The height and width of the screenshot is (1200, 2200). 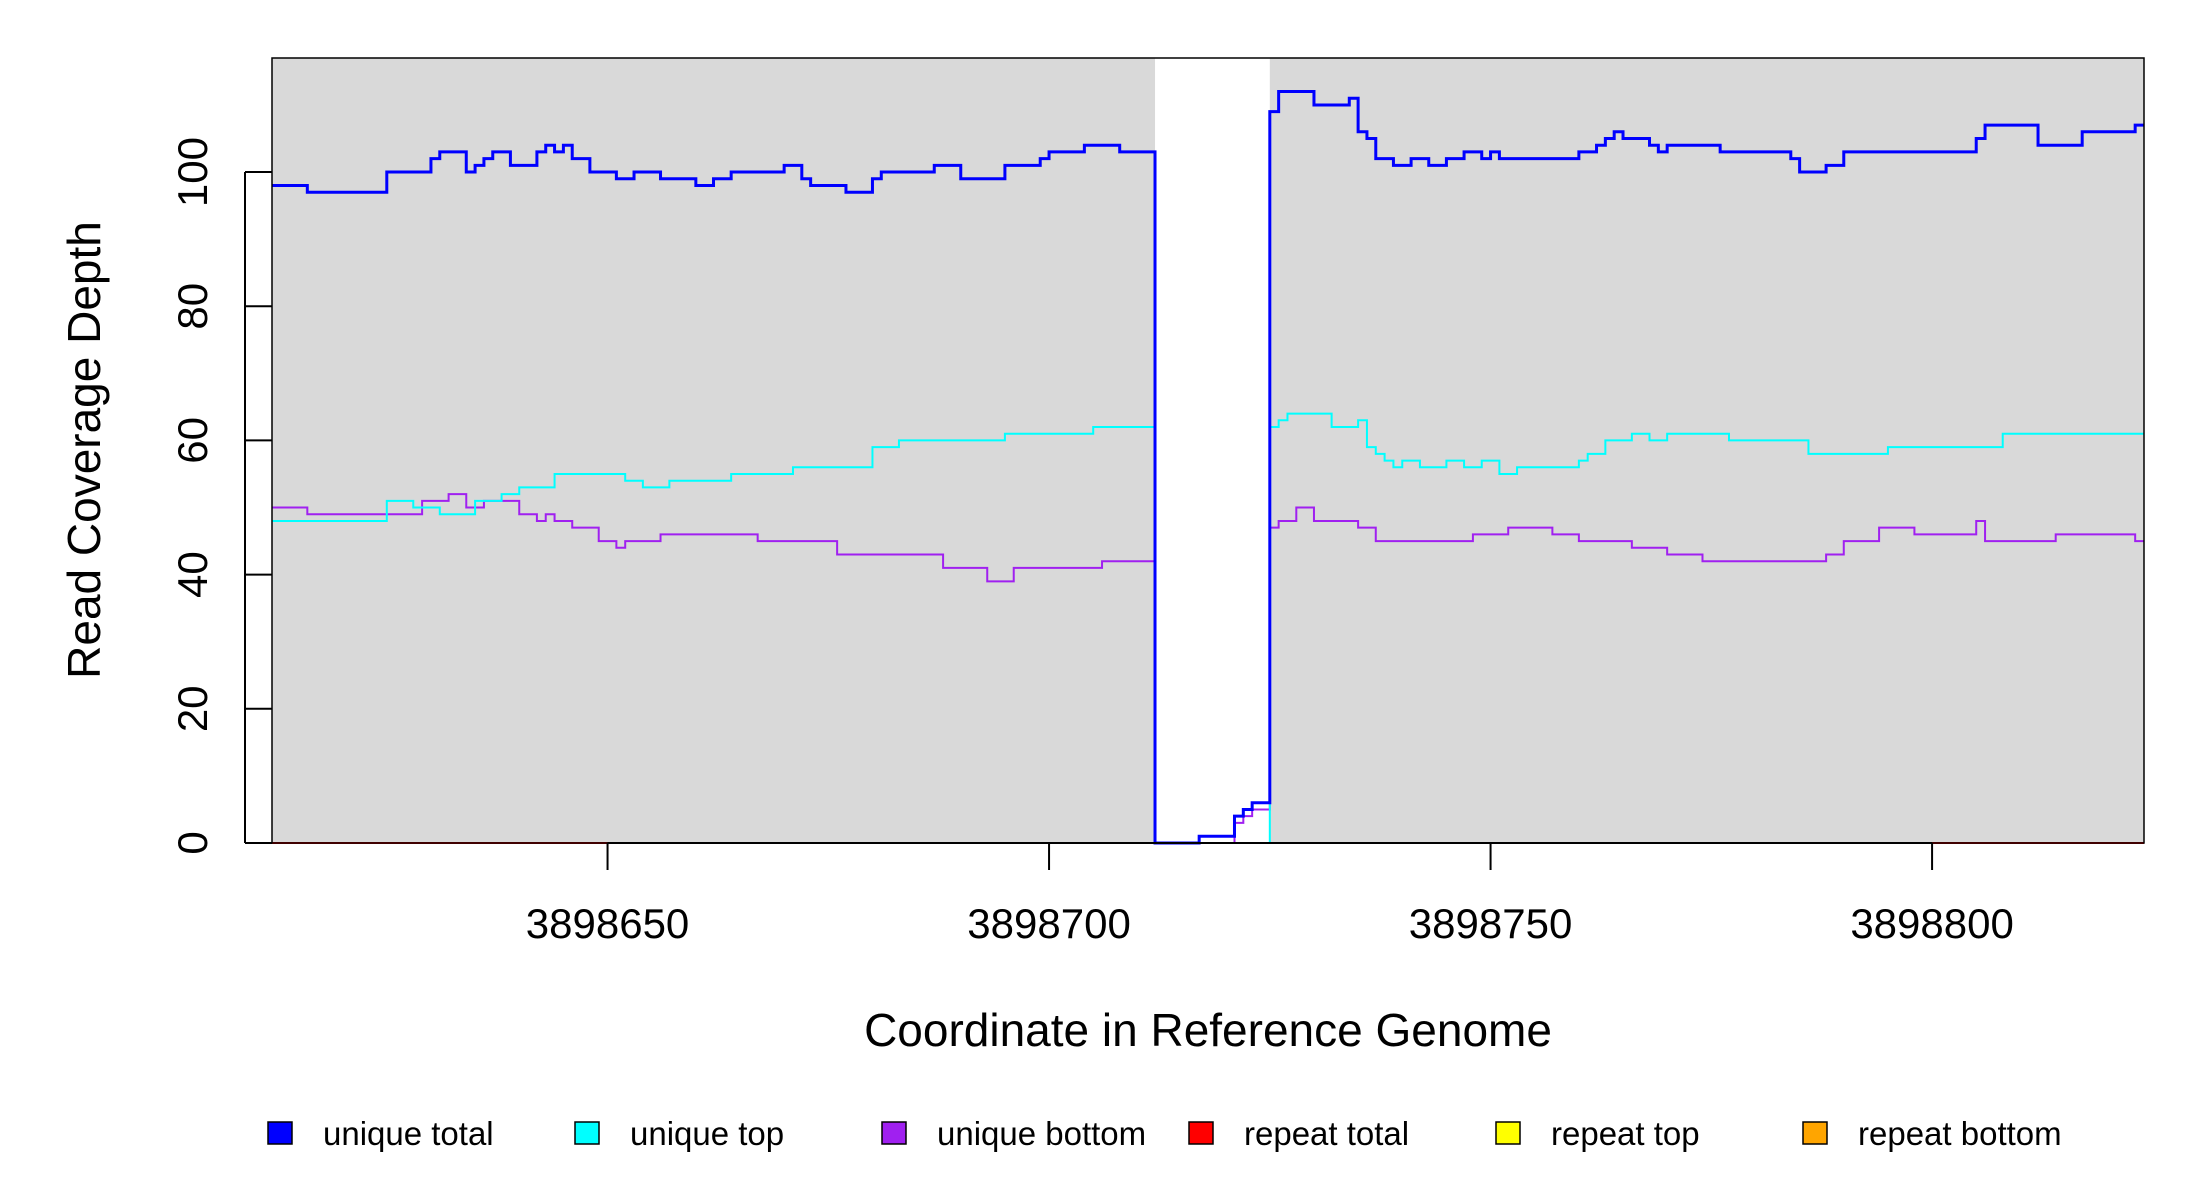 I want to click on y-tick-label: 100, so click(x=192, y=172).